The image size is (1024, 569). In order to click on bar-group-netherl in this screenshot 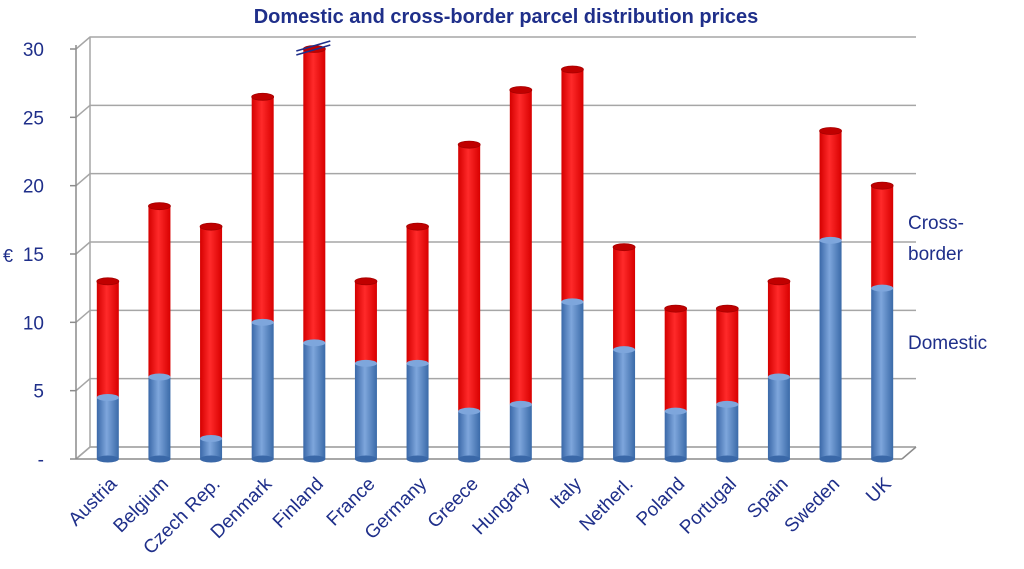, I will do `click(624, 353)`.